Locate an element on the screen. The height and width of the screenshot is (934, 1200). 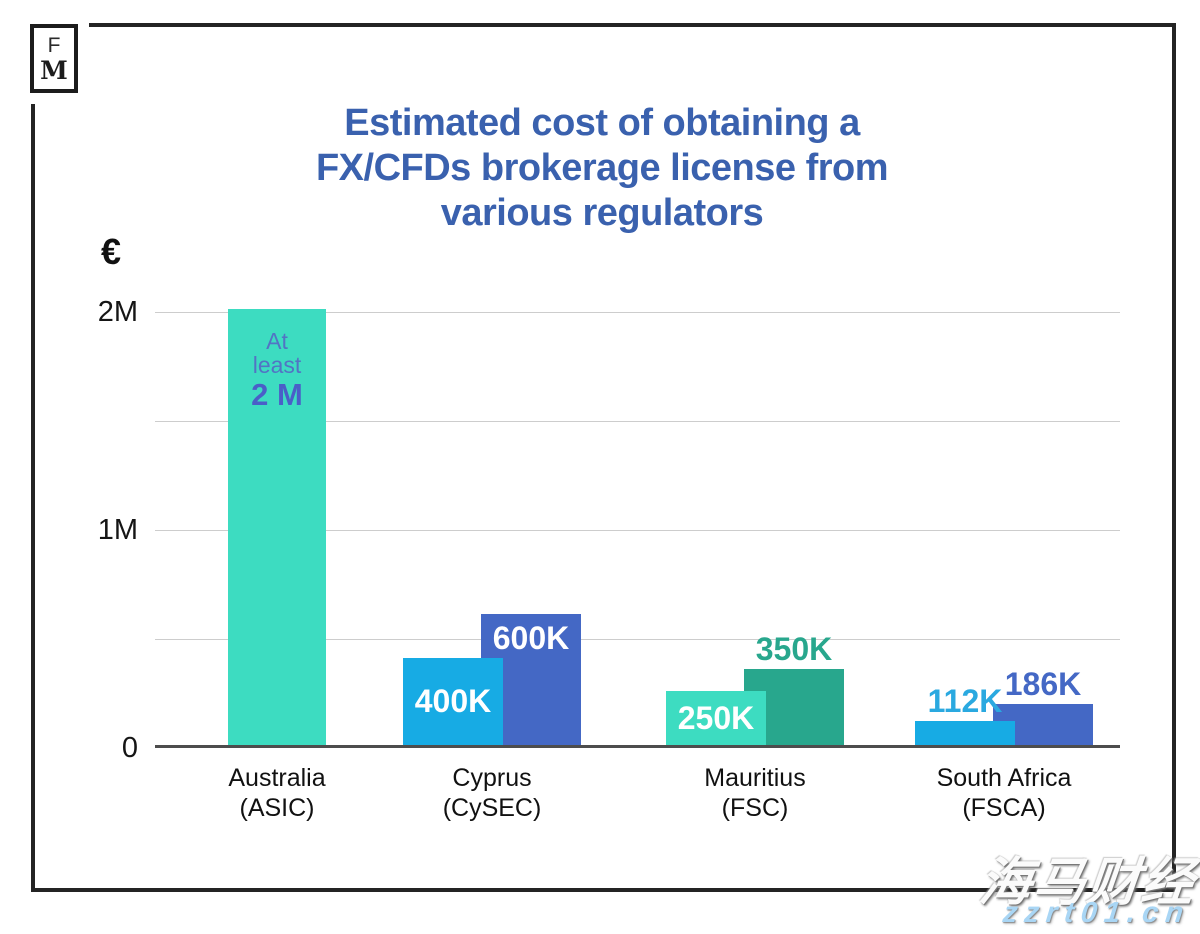
chart-title-line-1: Estimated cost of obtaining a is located at coordinates (602, 123).